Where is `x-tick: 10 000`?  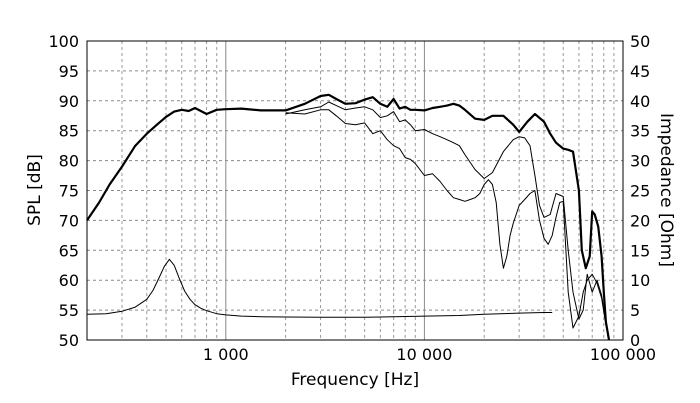
x-tick: 10 000 is located at coordinates (424, 354).